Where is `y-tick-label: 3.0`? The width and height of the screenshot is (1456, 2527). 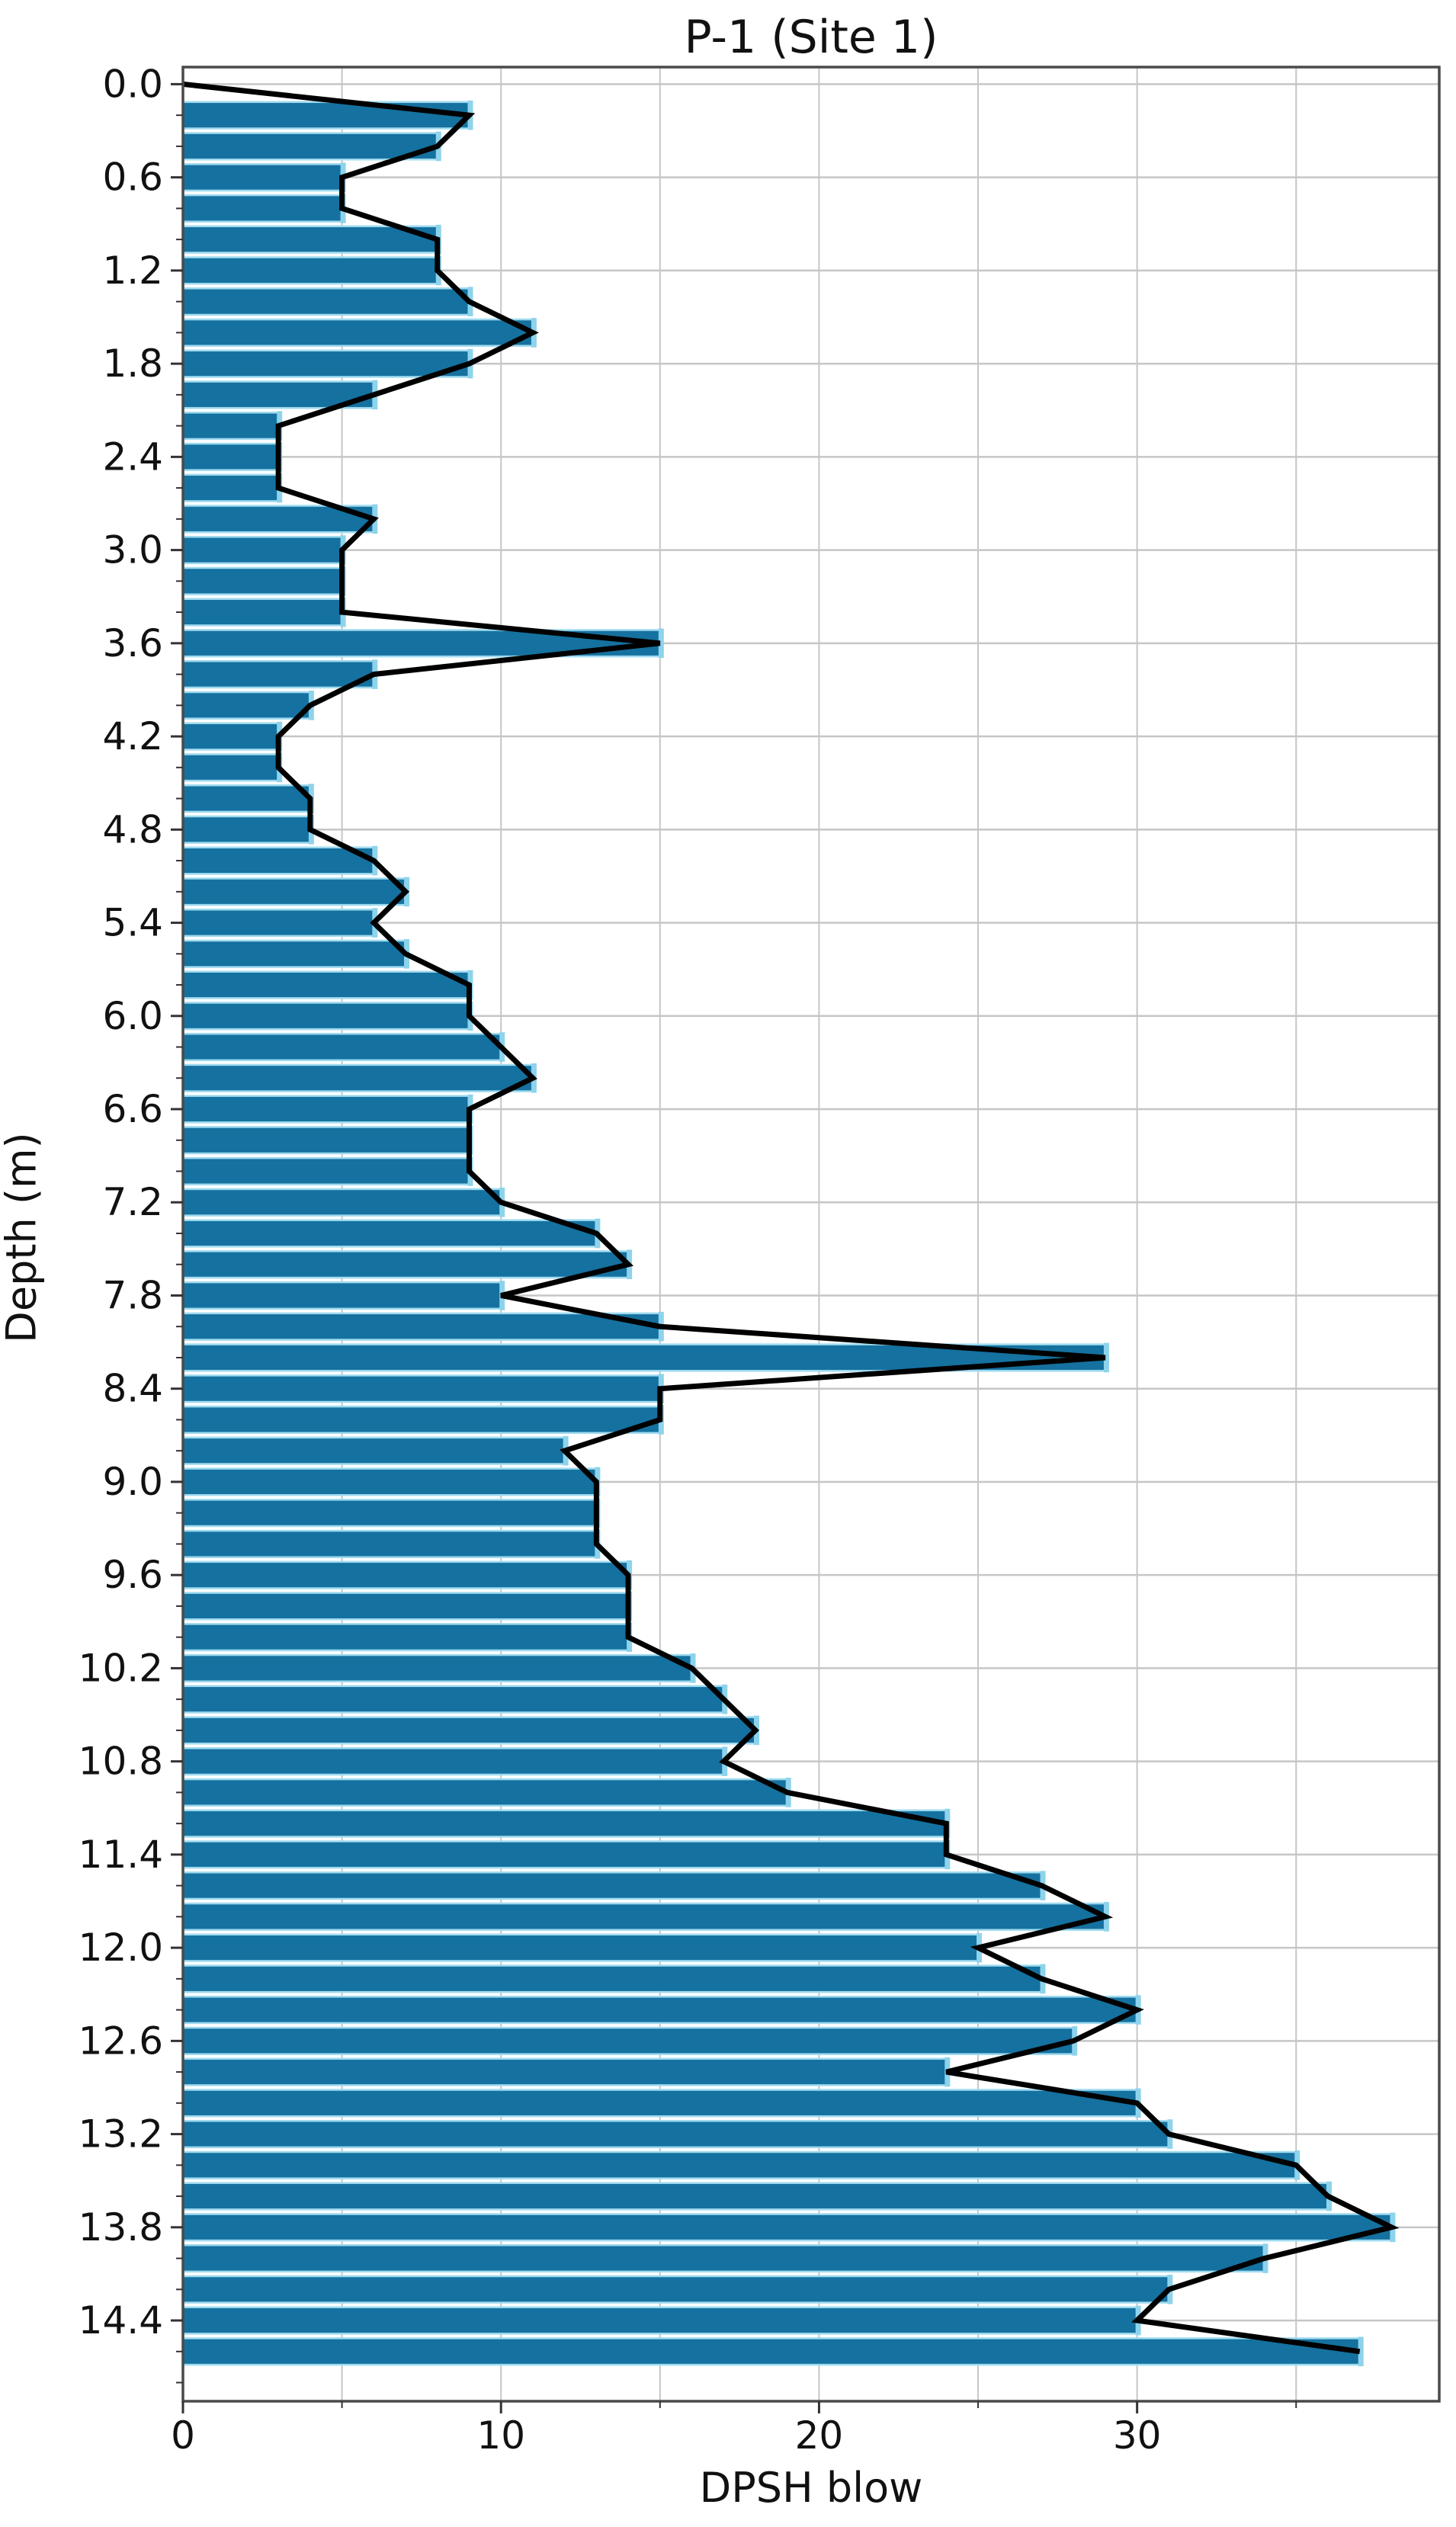 y-tick-label: 3.0 is located at coordinates (132, 550).